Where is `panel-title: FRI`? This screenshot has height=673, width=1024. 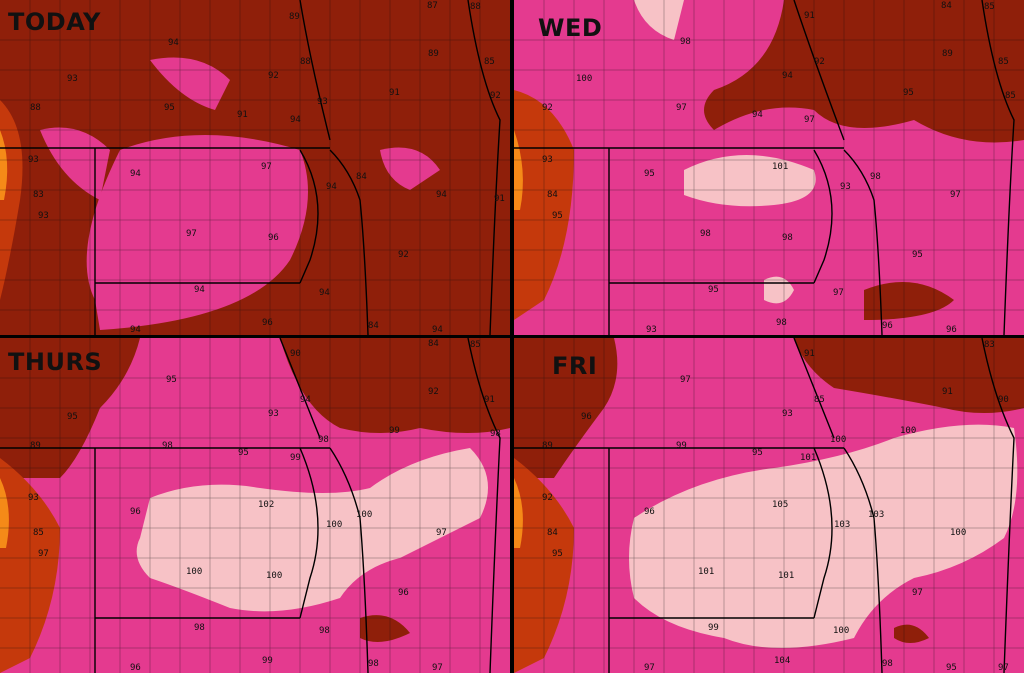
panel-title: FRI is located at coordinates (575, 366).